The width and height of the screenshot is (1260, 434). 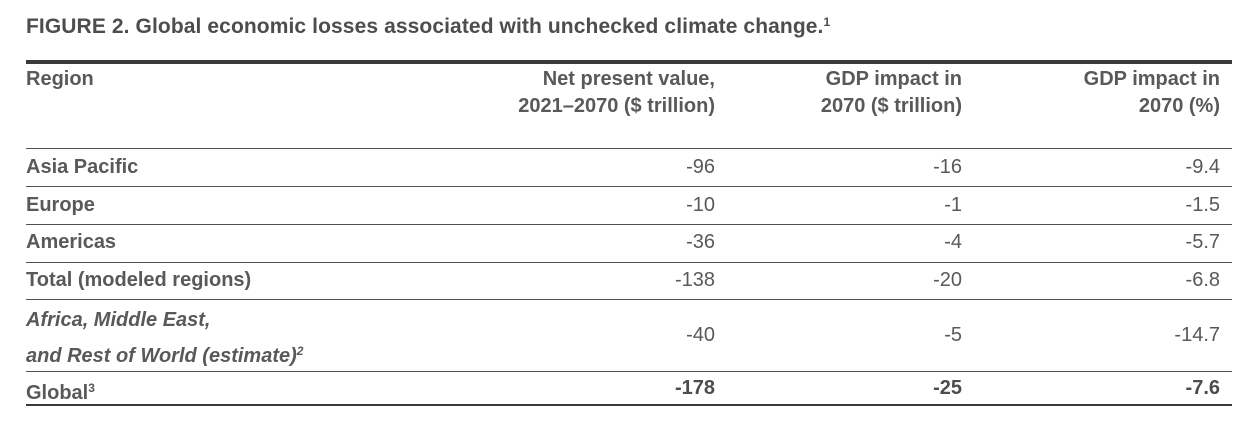 What do you see at coordinates (700, 205) in the screenshot?
I see `table-cell-npv: -10` at bounding box center [700, 205].